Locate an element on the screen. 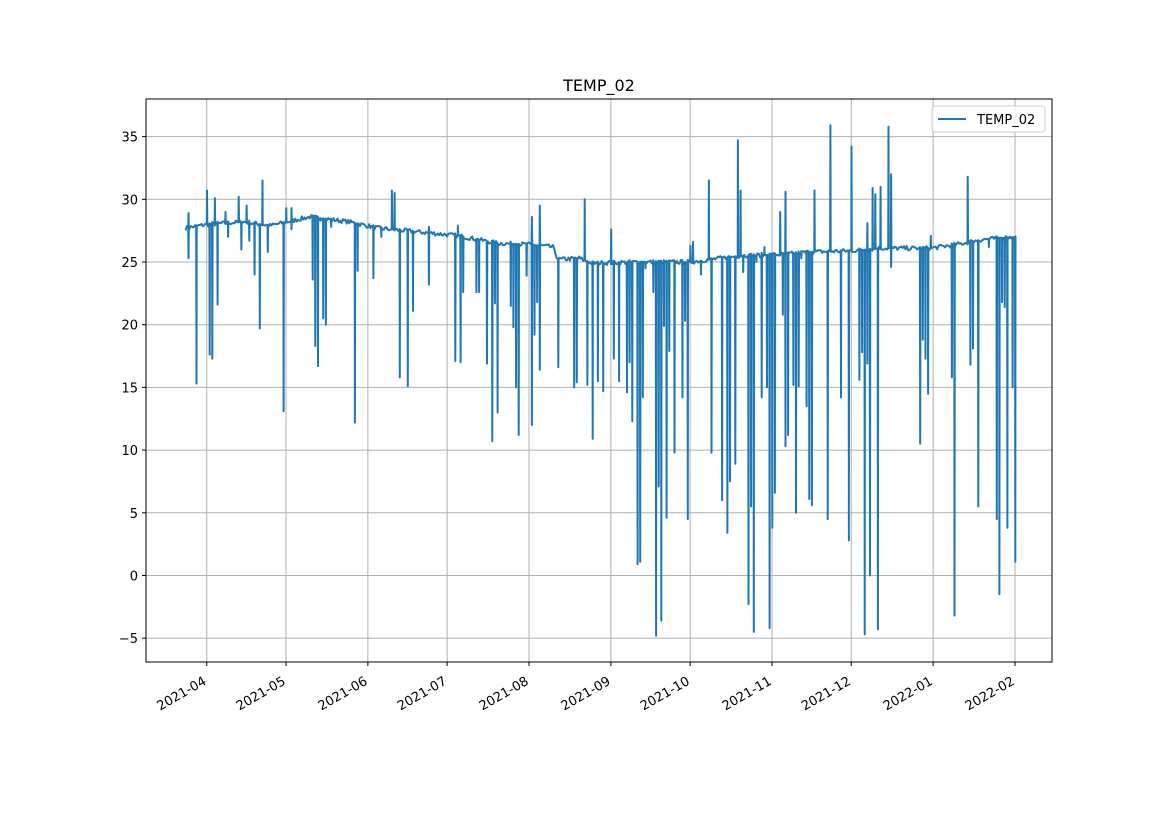 This screenshot has width=1169, height=827. y-tick-label: 5 is located at coordinates (134, 514).